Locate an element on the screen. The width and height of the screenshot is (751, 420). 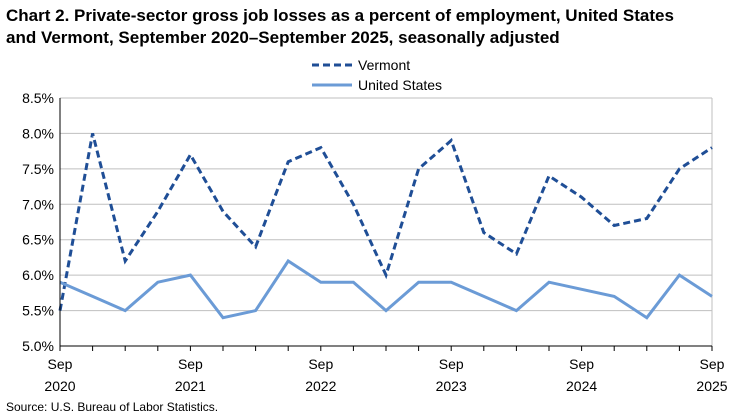
source-note: Source: U.S. Bureau of Labor Statistics. is located at coordinates (112, 407).